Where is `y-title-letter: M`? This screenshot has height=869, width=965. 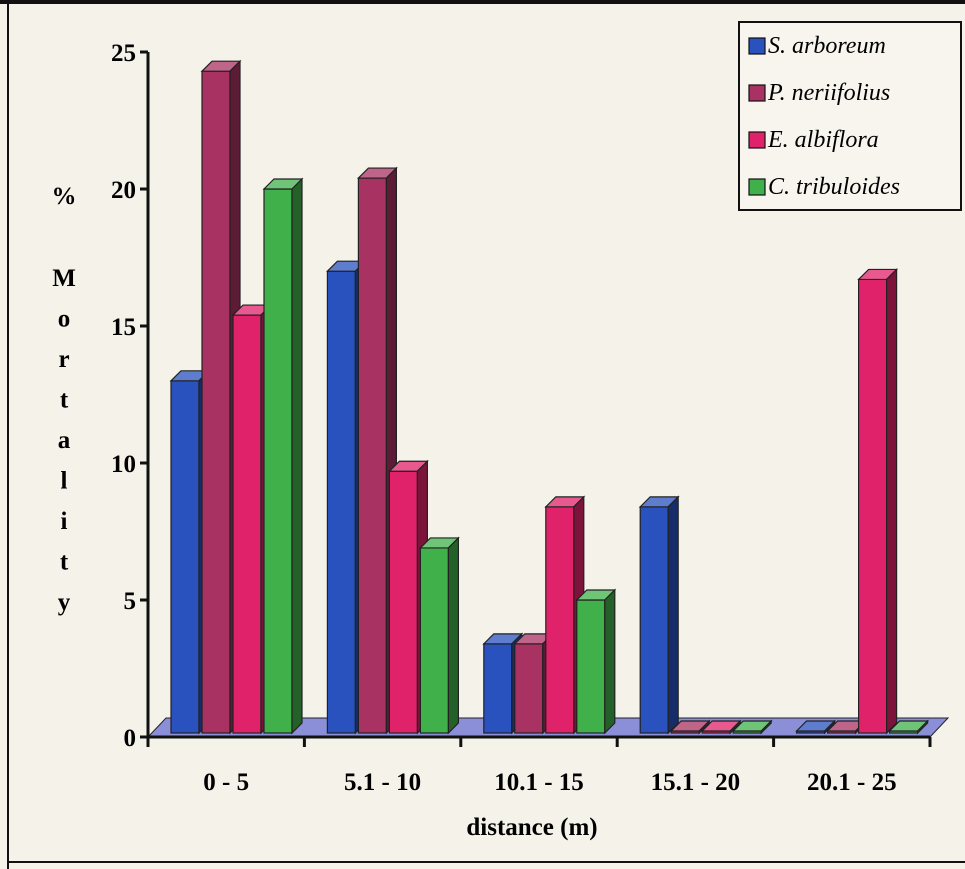
y-title-letter: M is located at coordinates (64, 278).